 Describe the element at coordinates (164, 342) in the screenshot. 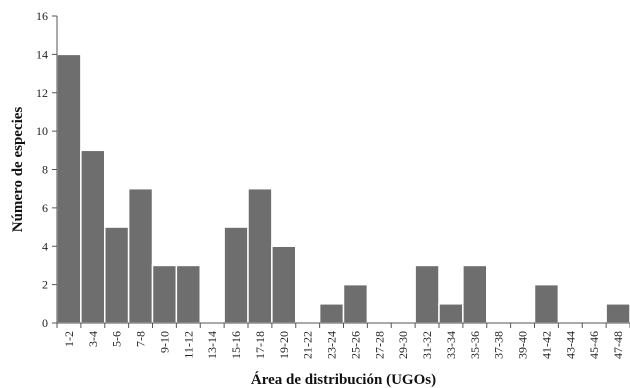

I see `x-tick-label: 9-10` at that location.